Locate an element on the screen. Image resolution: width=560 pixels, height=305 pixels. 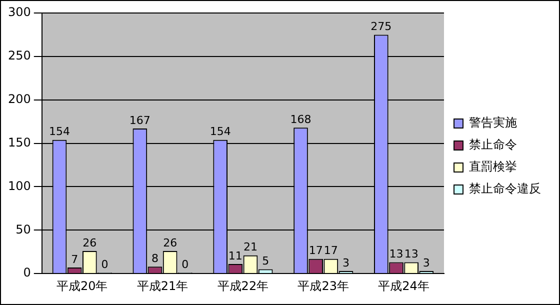
data-label: 8 is located at coordinates (154, 259).